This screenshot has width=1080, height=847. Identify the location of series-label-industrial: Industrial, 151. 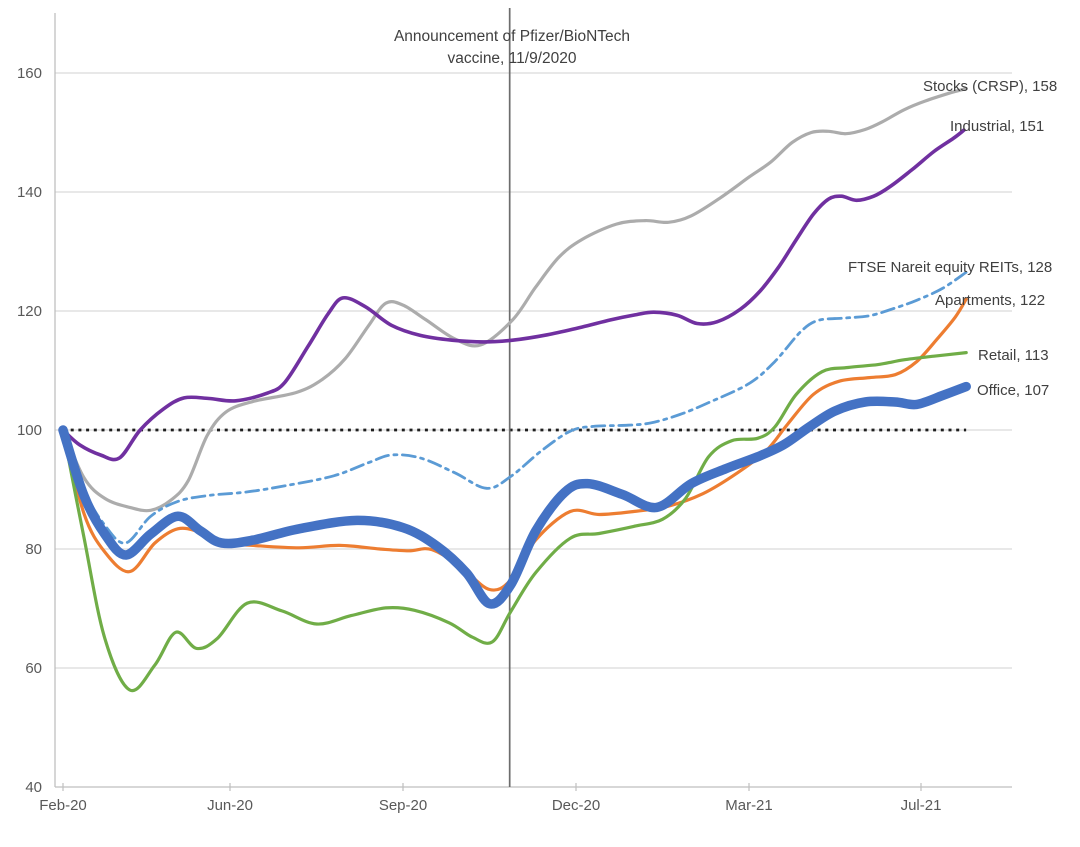
(997, 126).